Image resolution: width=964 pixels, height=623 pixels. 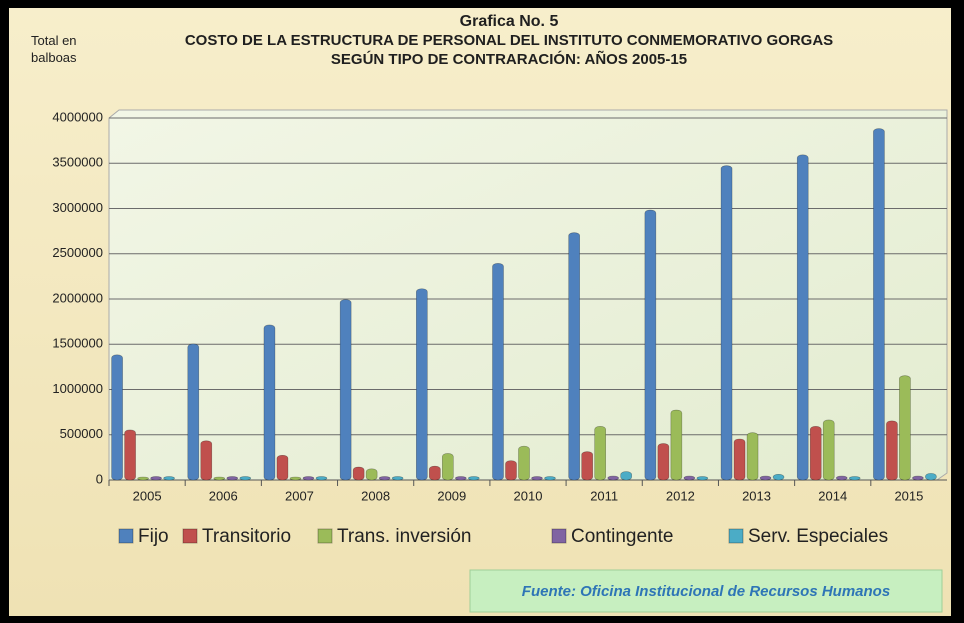 I want to click on y-tick-label: 3500000, so click(x=77, y=162).